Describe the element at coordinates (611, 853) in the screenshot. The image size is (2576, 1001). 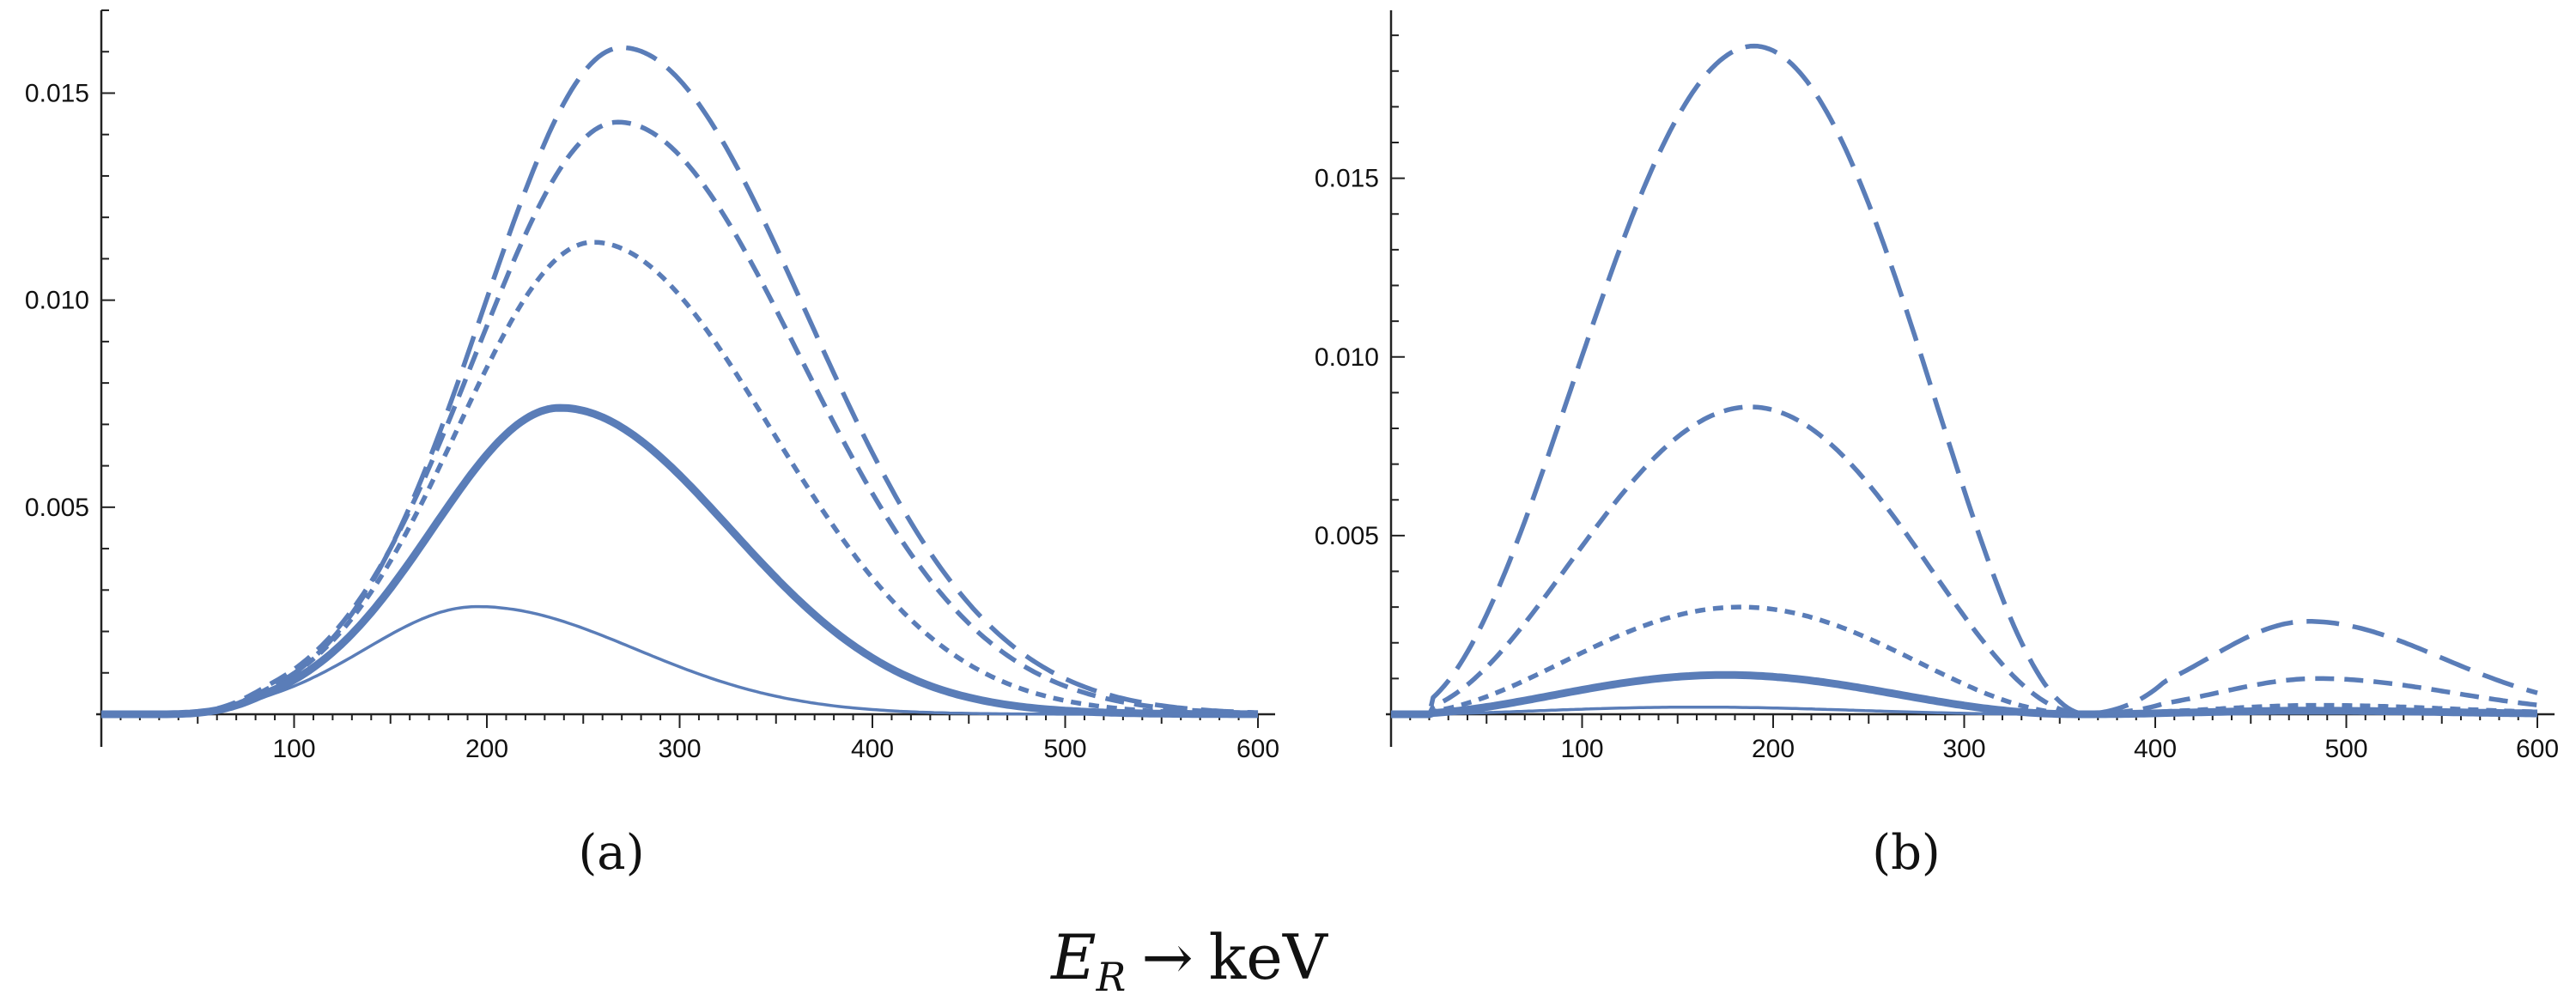
I see `panel-a-label: (a)` at that location.